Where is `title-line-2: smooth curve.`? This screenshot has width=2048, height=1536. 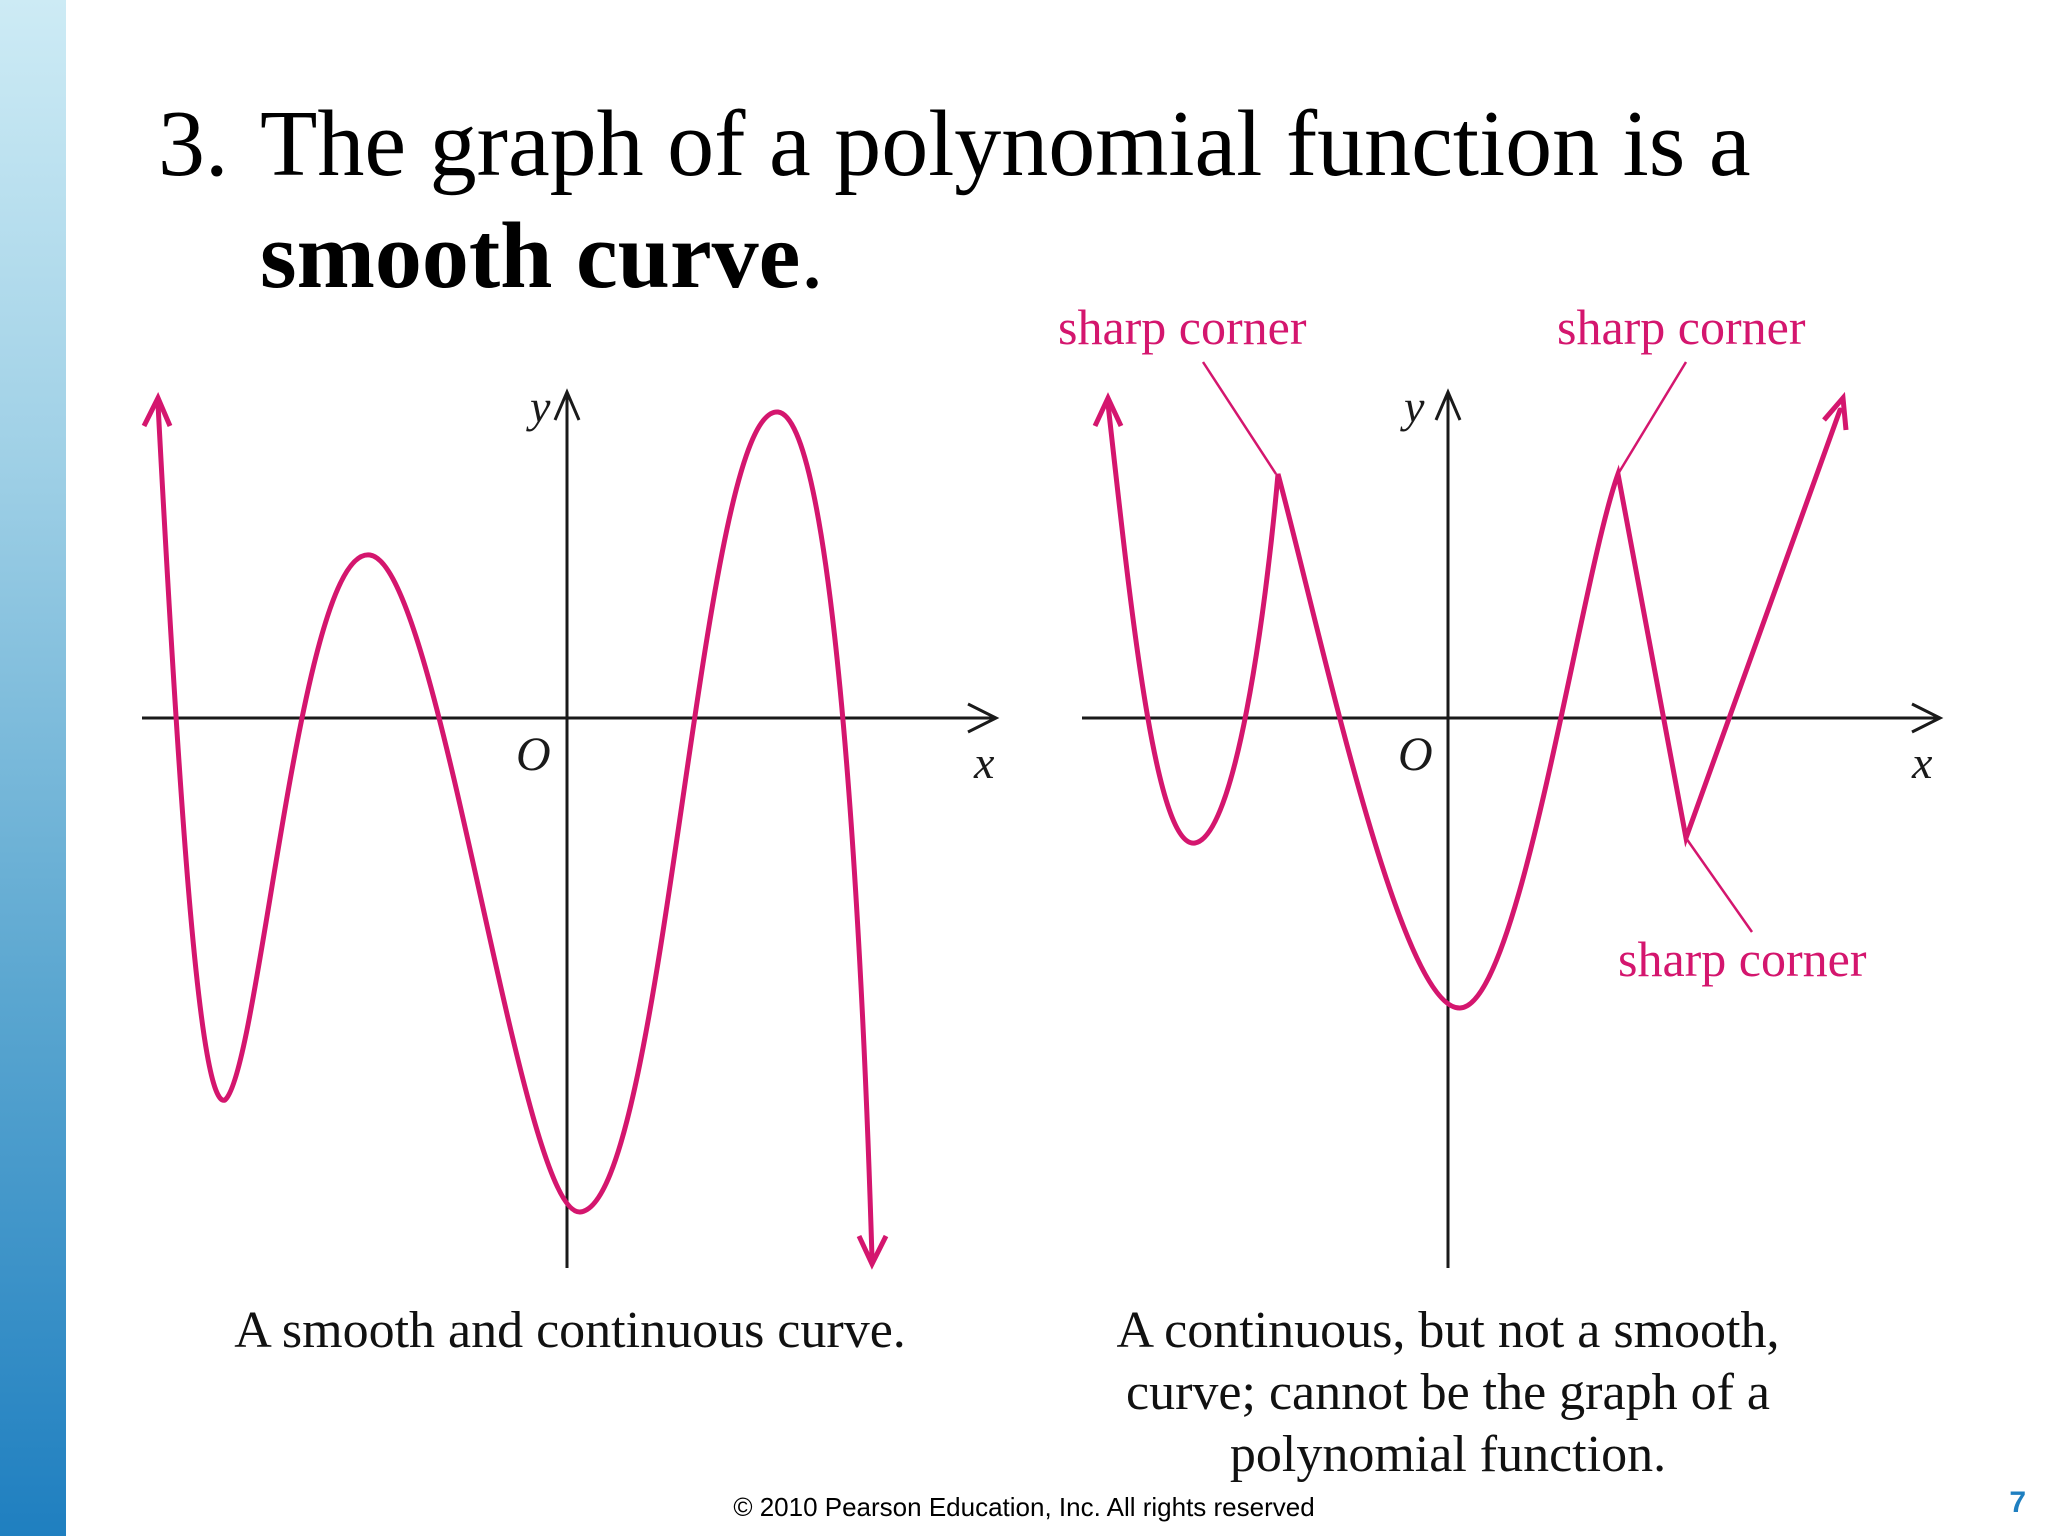
title-line-2: smooth curve. is located at coordinates (542, 256).